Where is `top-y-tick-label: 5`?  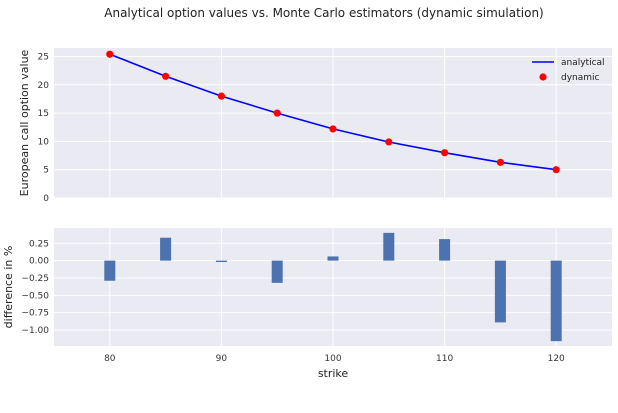 top-y-tick-label: 5 is located at coordinates (46, 171).